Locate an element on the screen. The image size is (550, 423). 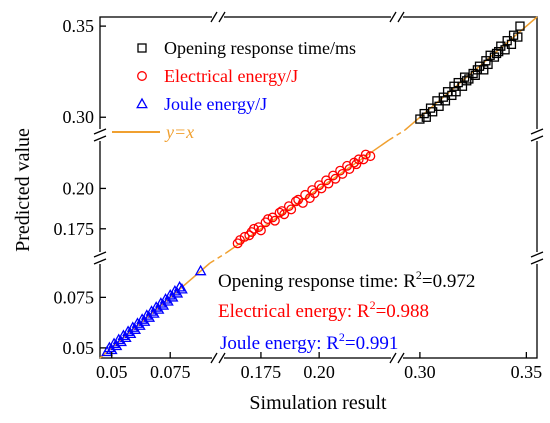
legend-label: Joule energy/J is located at coordinates (215, 104).